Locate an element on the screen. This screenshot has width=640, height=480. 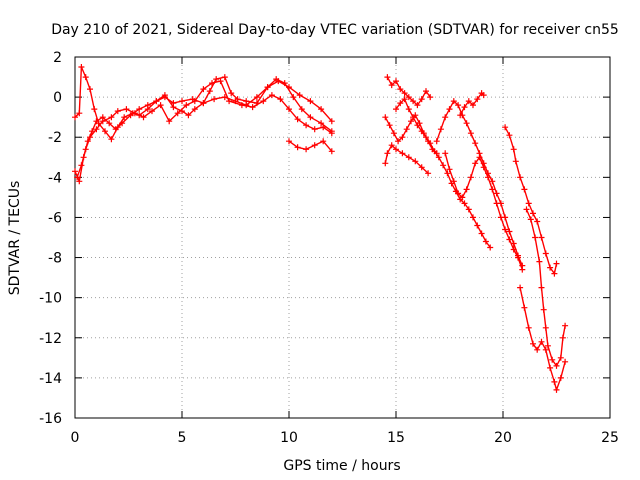
y-tick-label: -2 is located at coordinates (55, 138).